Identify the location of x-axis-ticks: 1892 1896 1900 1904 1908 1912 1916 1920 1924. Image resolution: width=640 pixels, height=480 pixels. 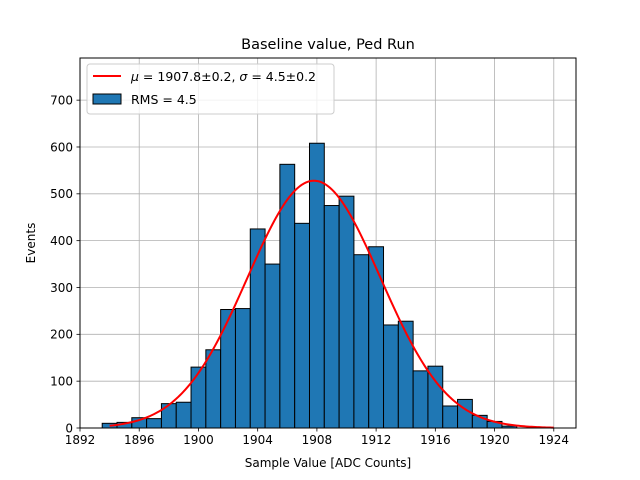
(317, 437).